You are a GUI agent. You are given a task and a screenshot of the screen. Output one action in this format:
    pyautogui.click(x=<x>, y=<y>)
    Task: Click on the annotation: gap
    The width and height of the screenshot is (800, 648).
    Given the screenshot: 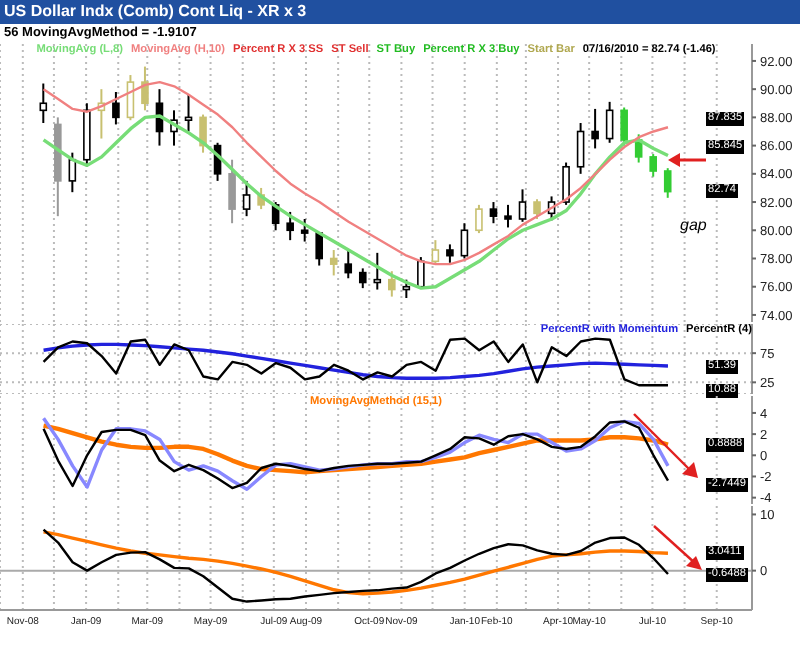 What is the action you would take?
    pyautogui.click(x=693, y=225)
    